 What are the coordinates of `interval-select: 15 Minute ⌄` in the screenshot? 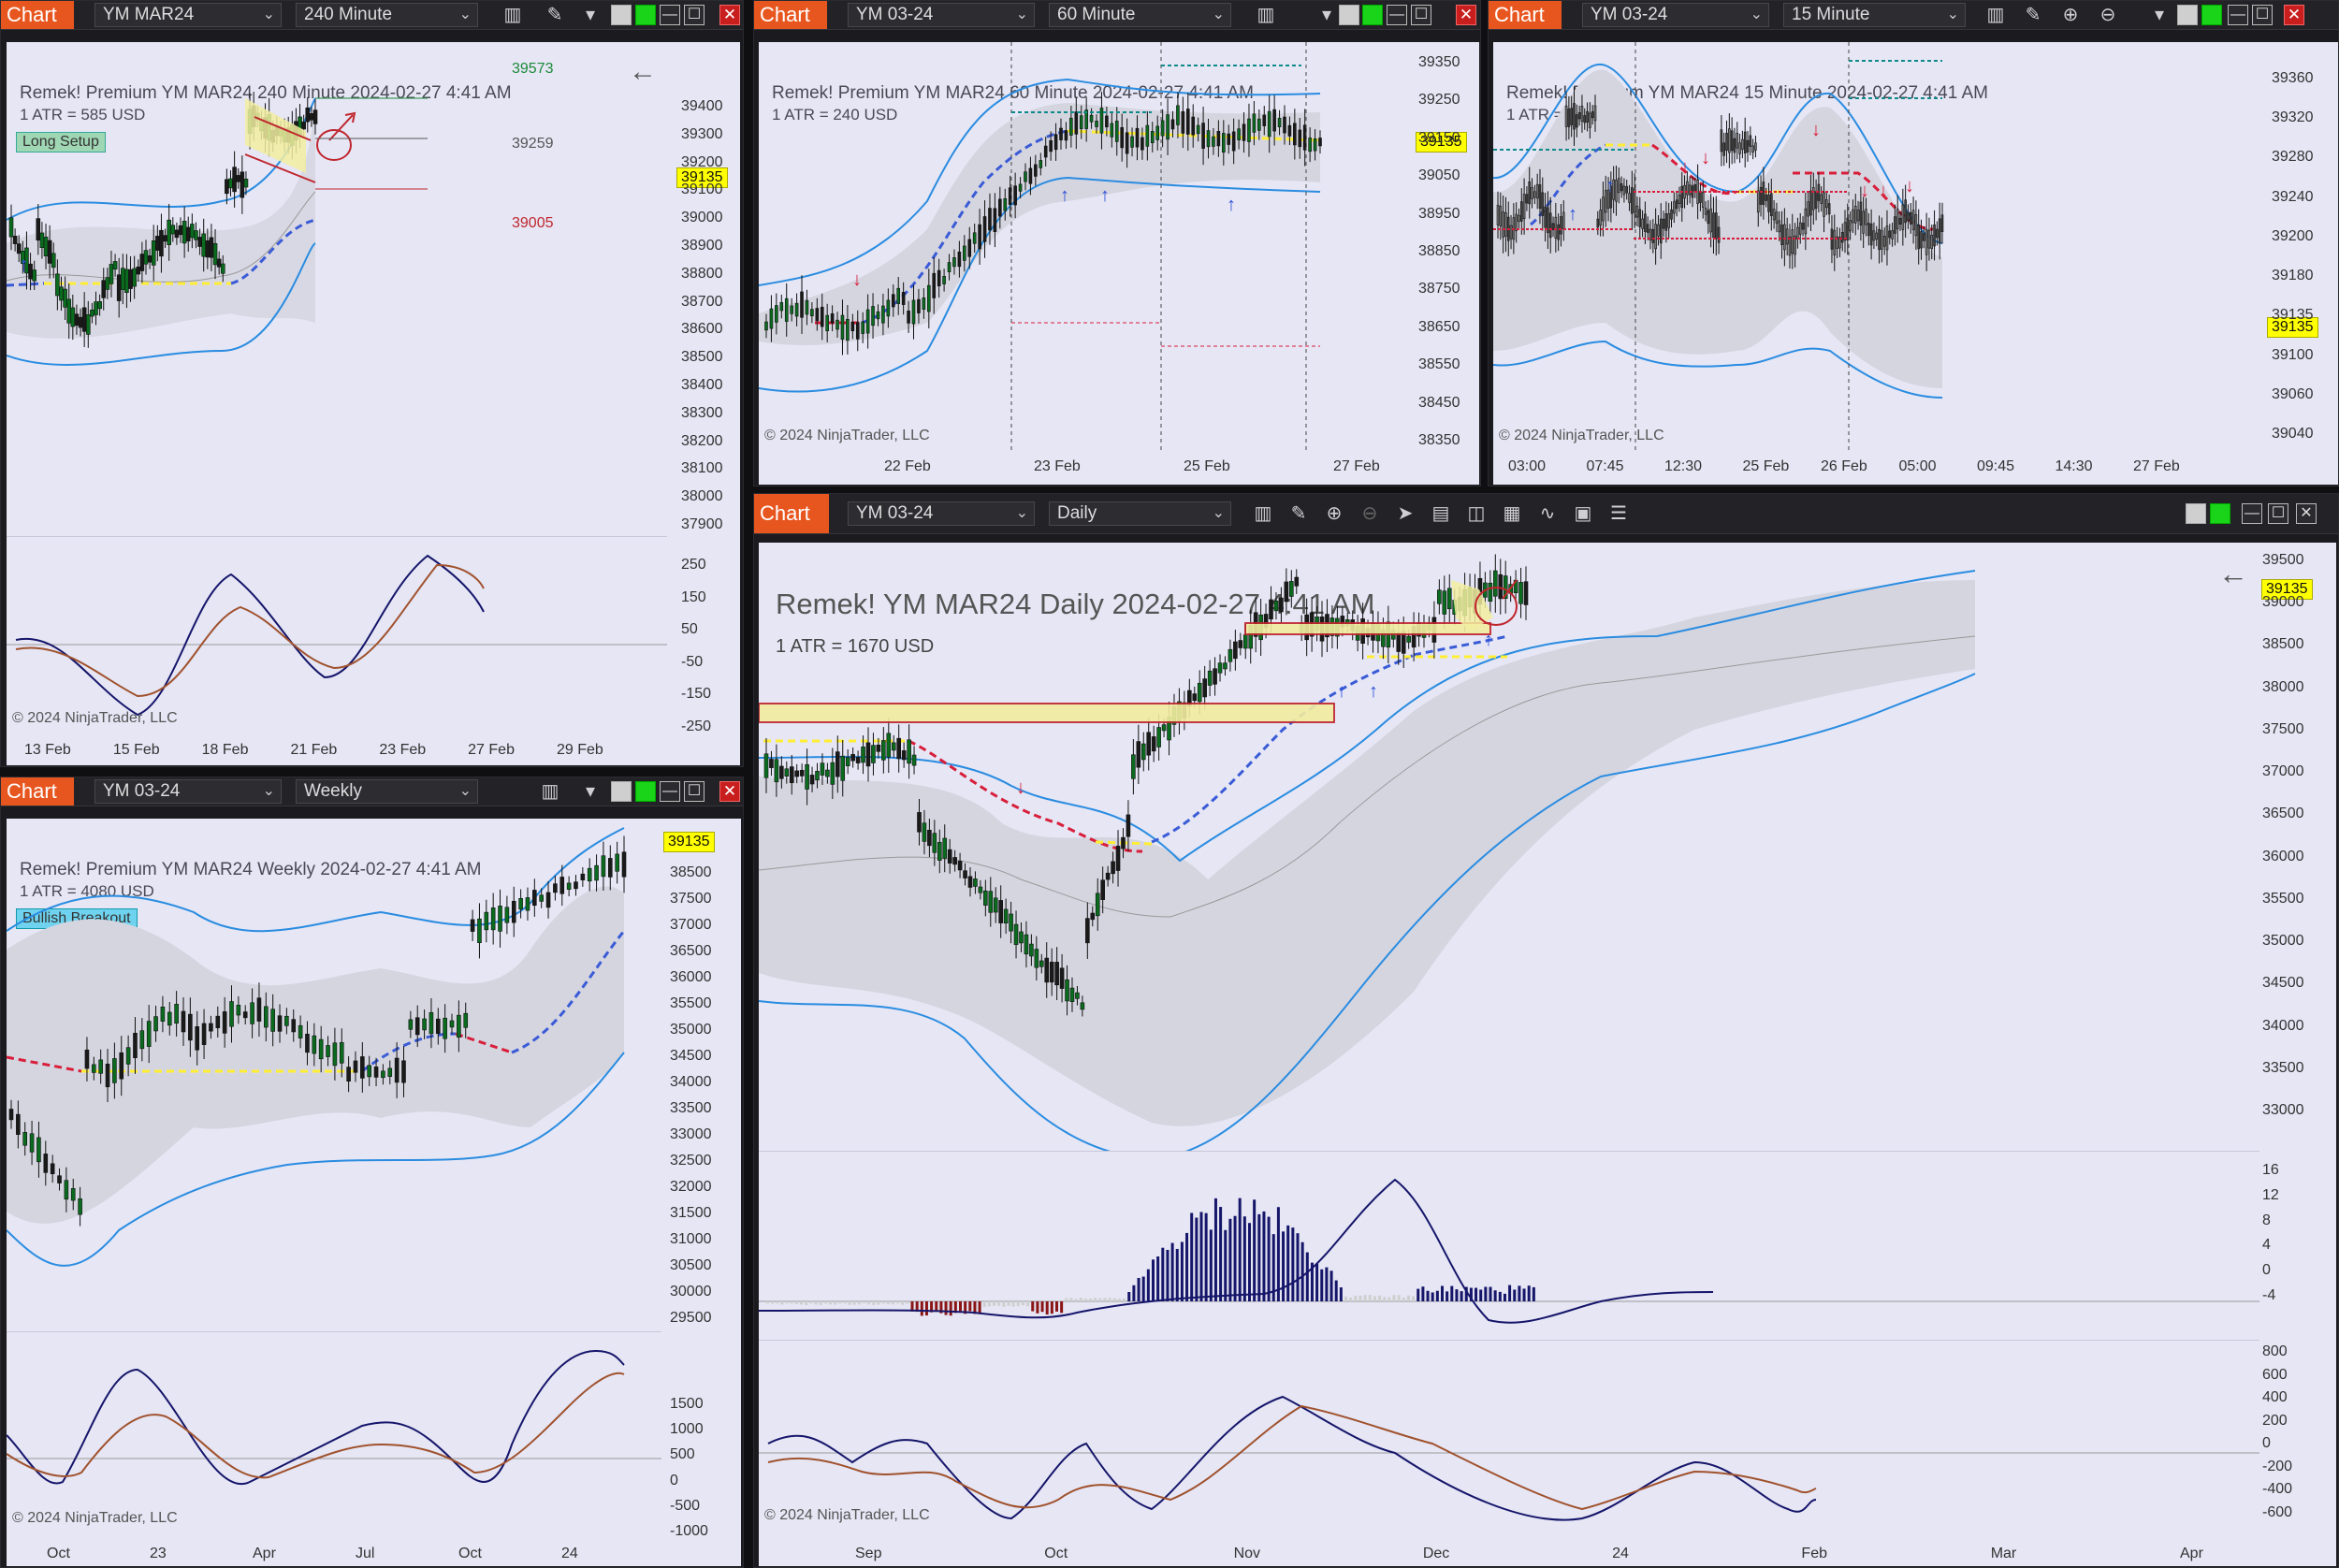 It's located at (1874, 15).